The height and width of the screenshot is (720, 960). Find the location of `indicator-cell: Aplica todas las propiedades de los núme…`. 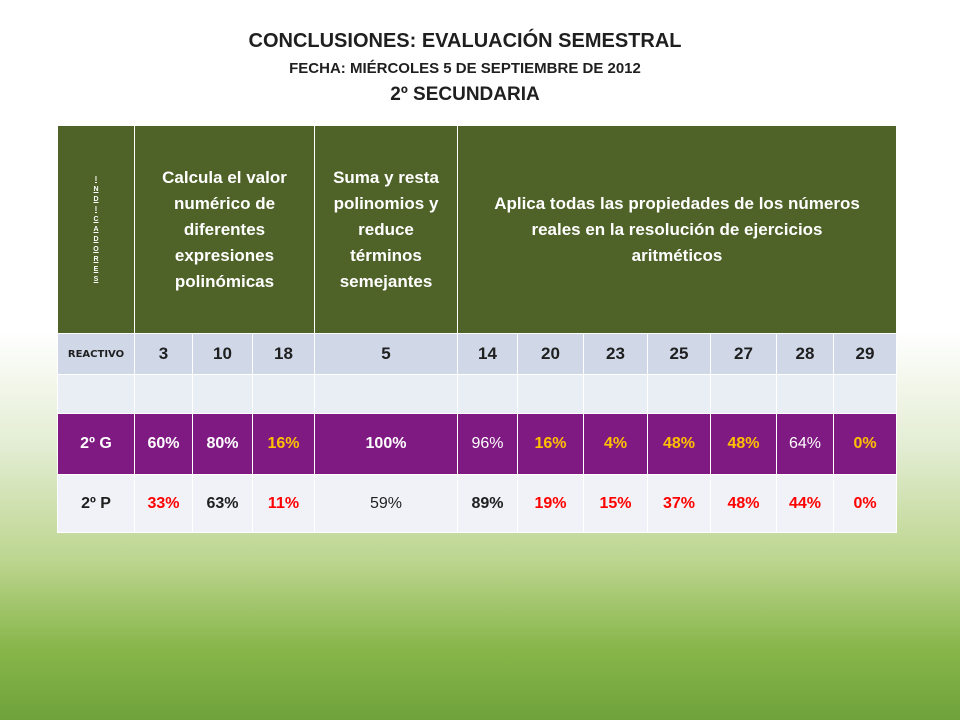

indicator-cell: Aplica todas las propiedades de los núme… is located at coordinates (677, 229).